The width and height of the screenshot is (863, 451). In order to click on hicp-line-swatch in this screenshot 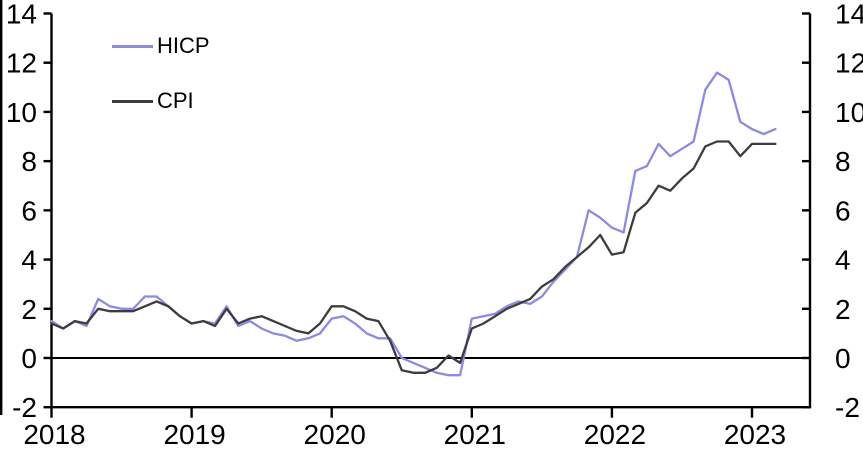, I will do `click(132, 46)`.